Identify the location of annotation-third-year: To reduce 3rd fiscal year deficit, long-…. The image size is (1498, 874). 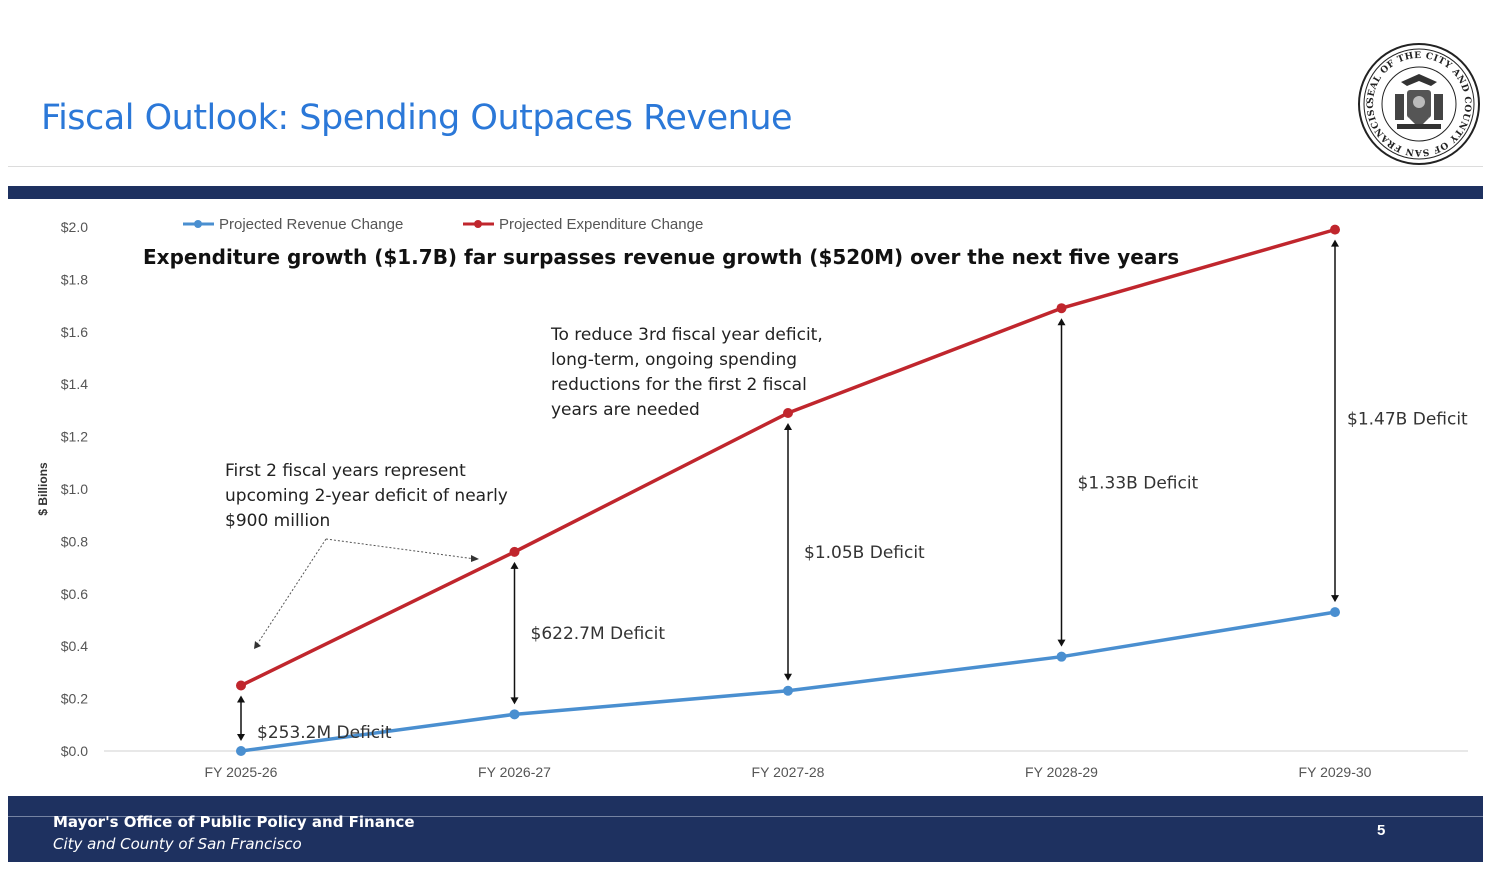
(686, 372).